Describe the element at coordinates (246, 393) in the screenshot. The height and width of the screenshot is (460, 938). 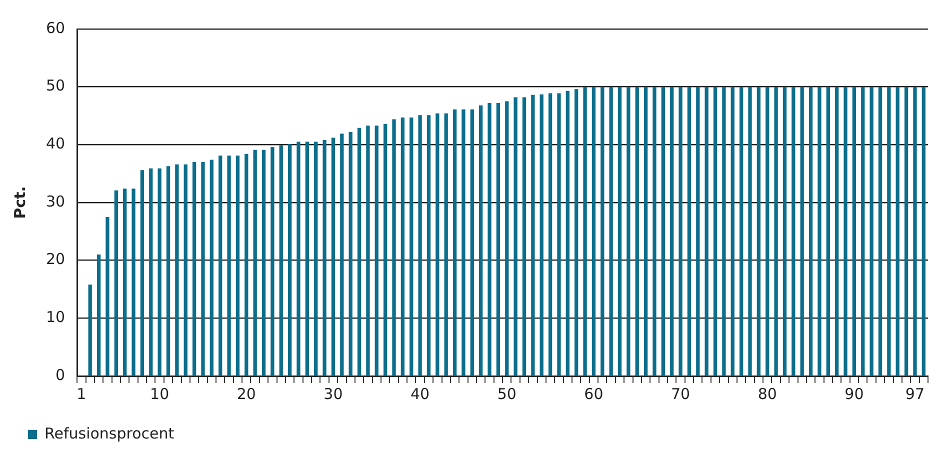
I see `x-tick-label: 20` at that location.